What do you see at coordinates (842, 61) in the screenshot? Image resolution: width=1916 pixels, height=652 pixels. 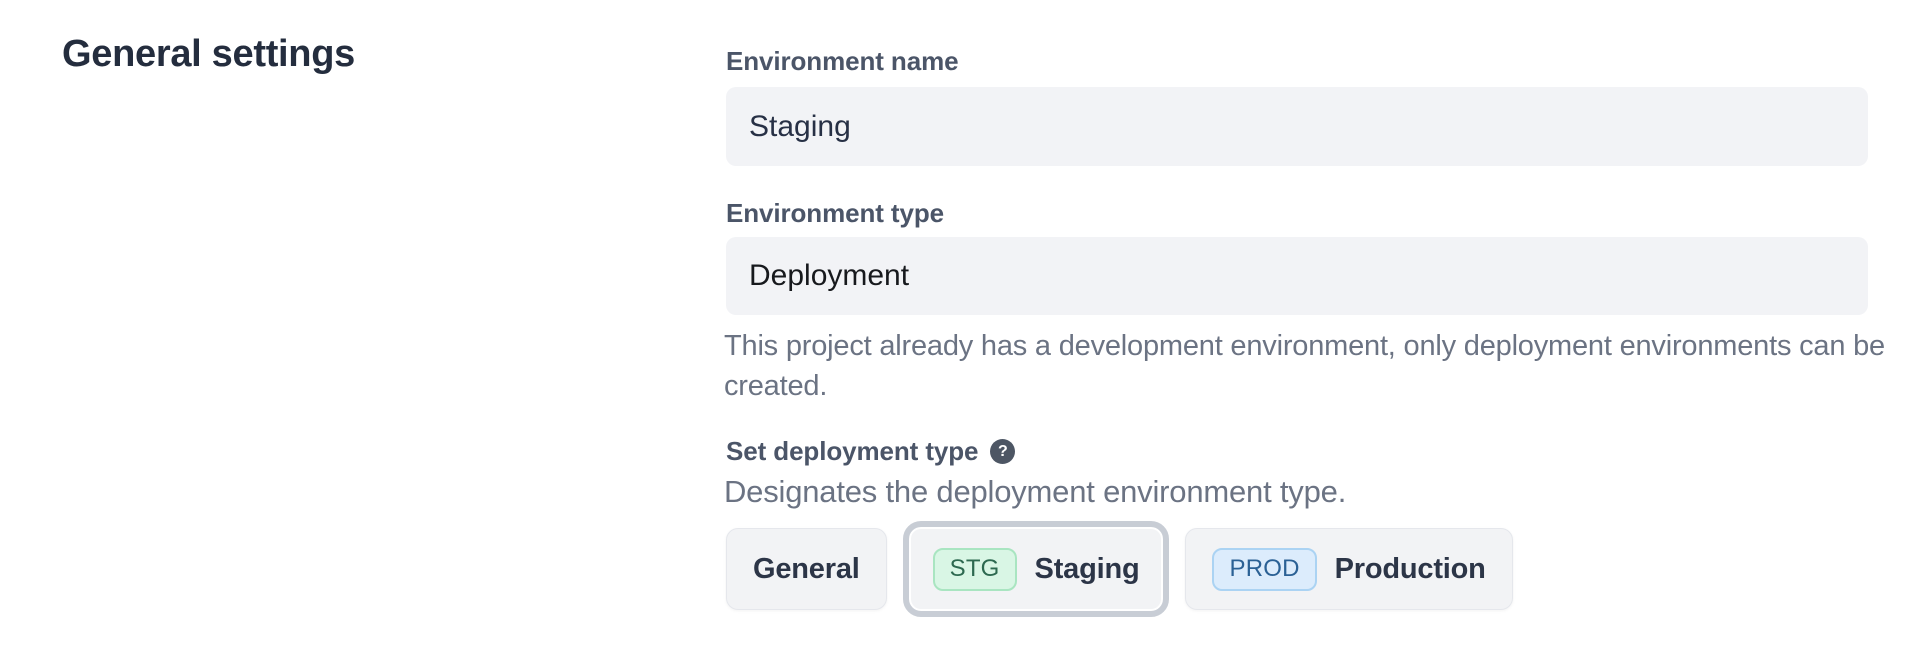 I see `environment-name-label: Environment name` at bounding box center [842, 61].